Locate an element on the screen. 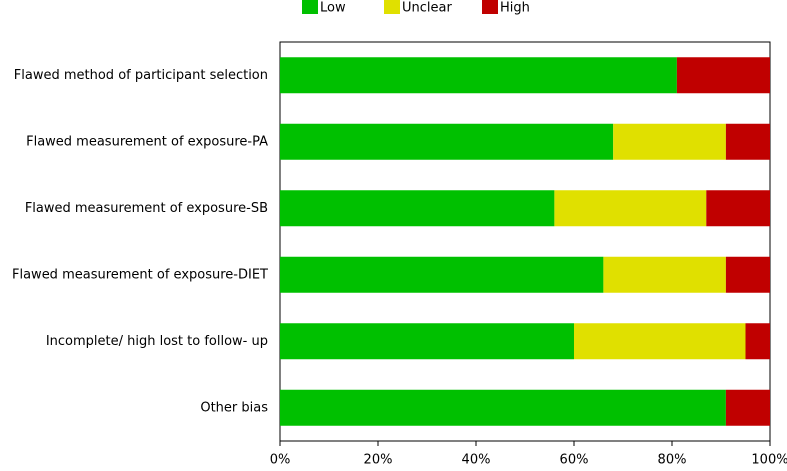 The image size is (787, 471). x-tick-label: 80% is located at coordinates (672, 460).